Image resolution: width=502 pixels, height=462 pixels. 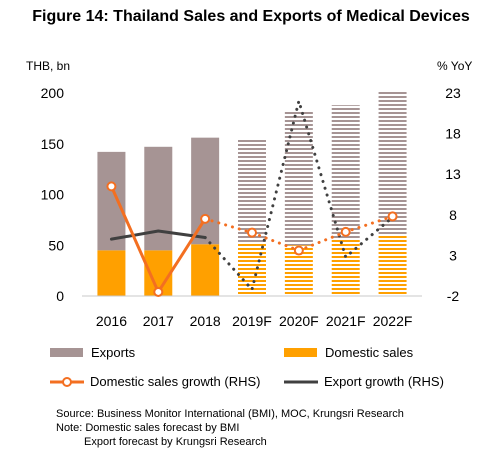 What do you see at coordinates (158, 321) in the screenshot?
I see `x-tick-label: 2017` at bounding box center [158, 321].